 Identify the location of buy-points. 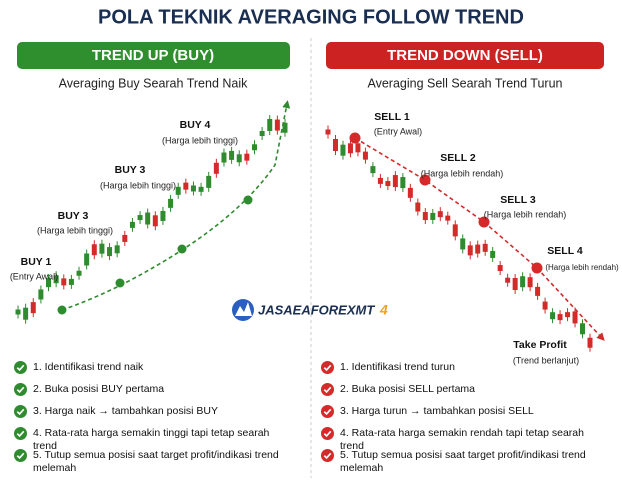
(155, 255).